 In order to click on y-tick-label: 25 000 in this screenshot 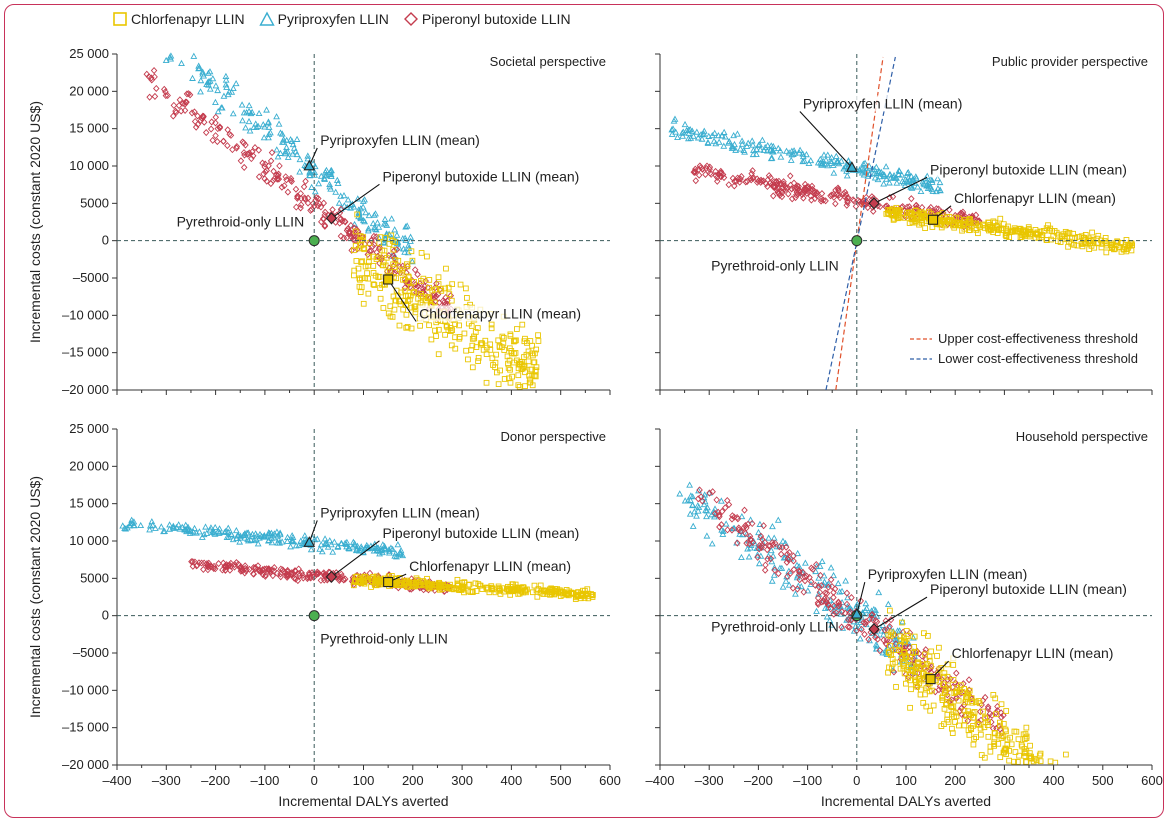, I will do `click(89, 53)`.